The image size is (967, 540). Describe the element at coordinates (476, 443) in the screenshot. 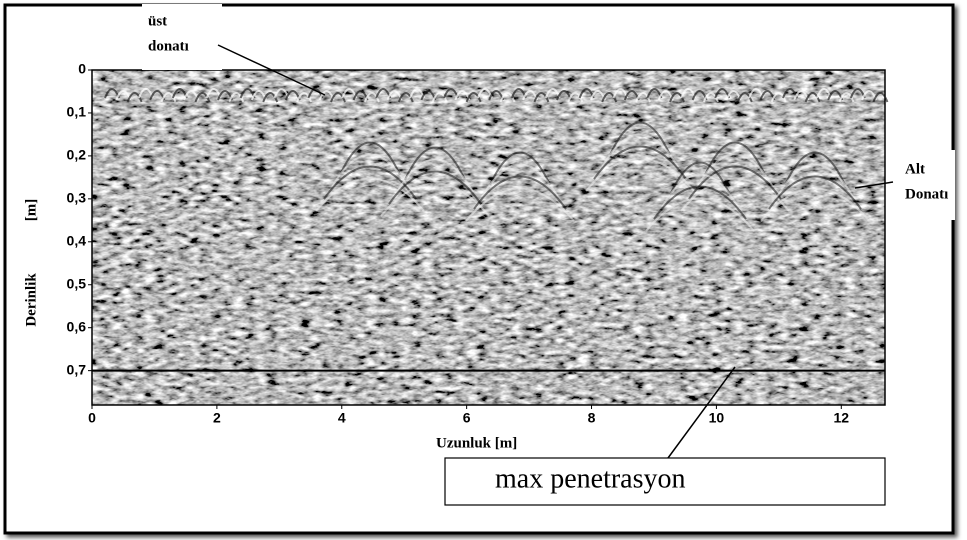

I see `x-axis-label: Uzunluk [m]` at that location.